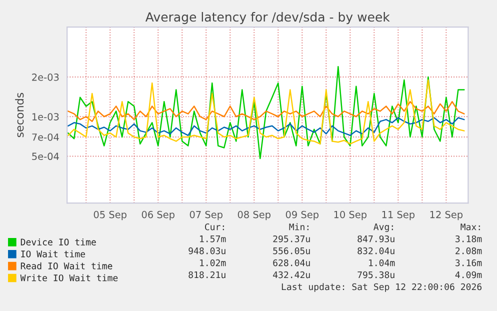 Image resolution: width=497 pixels, height=311 pixels. What do you see at coordinates (45, 77) in the screenshot?
I see `y-tick-label: 2e-03` at bounding box center [45, 77].